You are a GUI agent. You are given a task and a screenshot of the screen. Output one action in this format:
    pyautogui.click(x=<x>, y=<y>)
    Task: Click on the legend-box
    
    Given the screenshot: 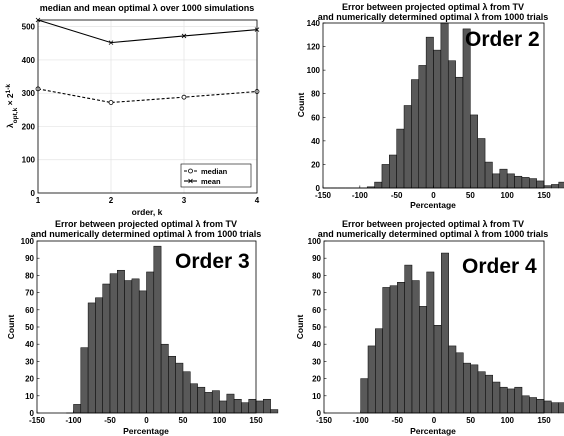 What is the action you would take?
    pyautogui.click(x=216, y=175)
    